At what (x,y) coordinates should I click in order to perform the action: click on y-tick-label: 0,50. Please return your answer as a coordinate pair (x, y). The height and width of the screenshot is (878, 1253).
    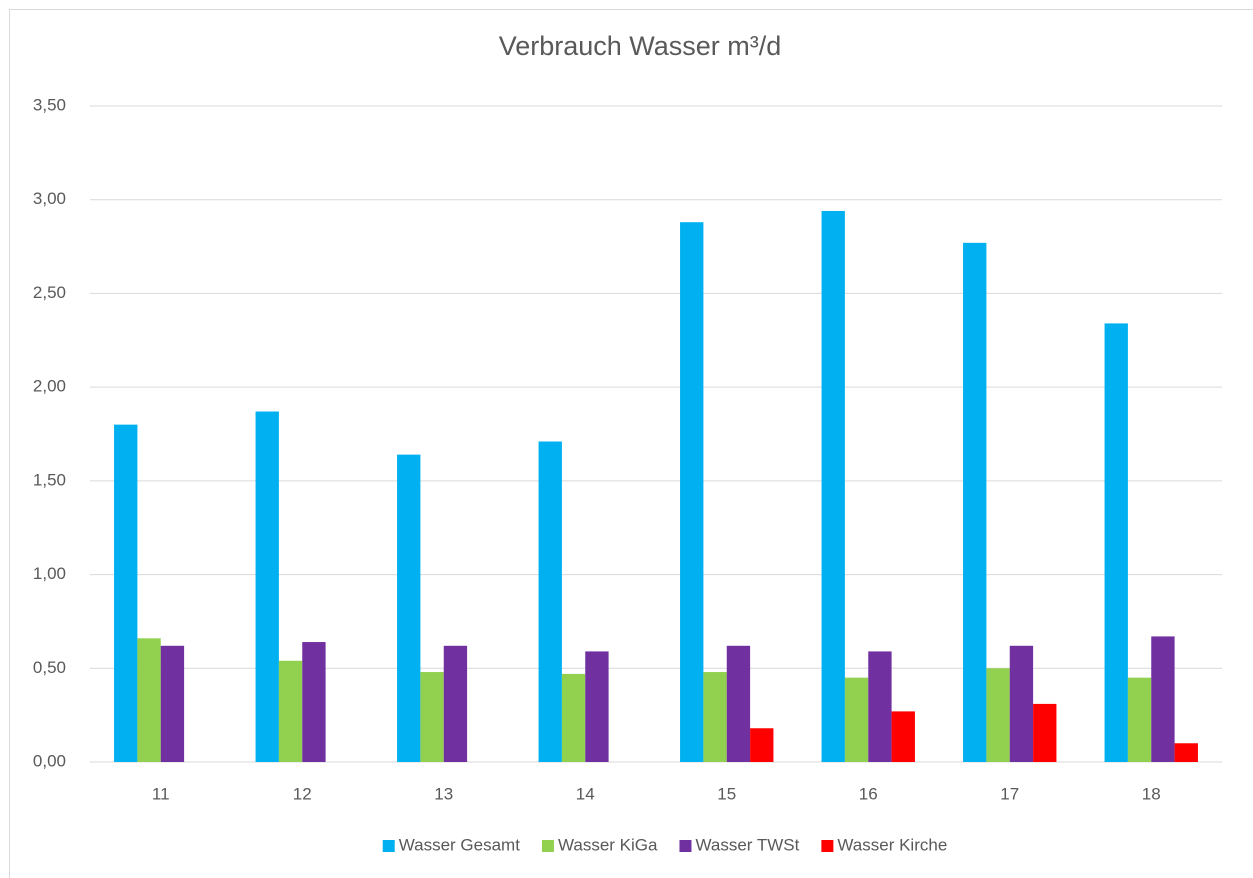
    Looking at the image, I should click on (49, 667).